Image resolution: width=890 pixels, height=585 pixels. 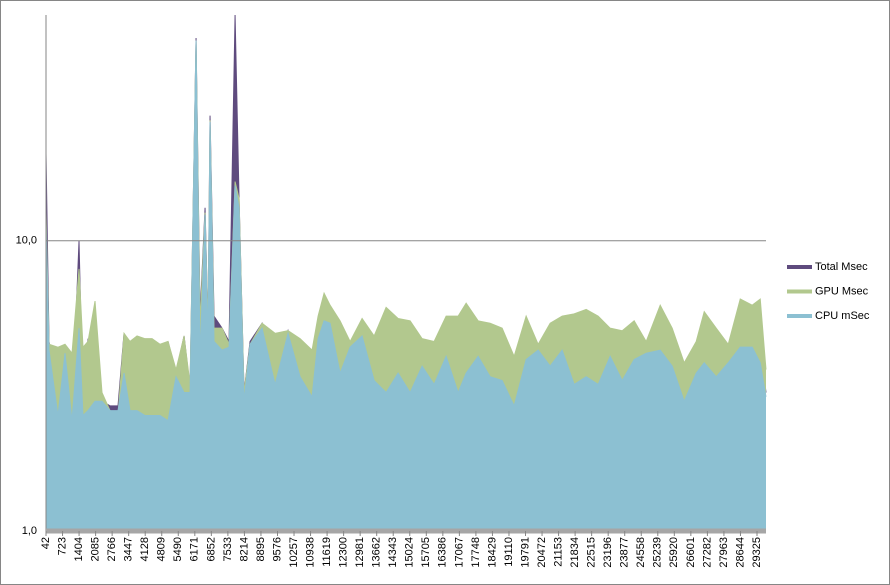 I want to click on x-tick-label: 20472, so click(x=542, y=552).